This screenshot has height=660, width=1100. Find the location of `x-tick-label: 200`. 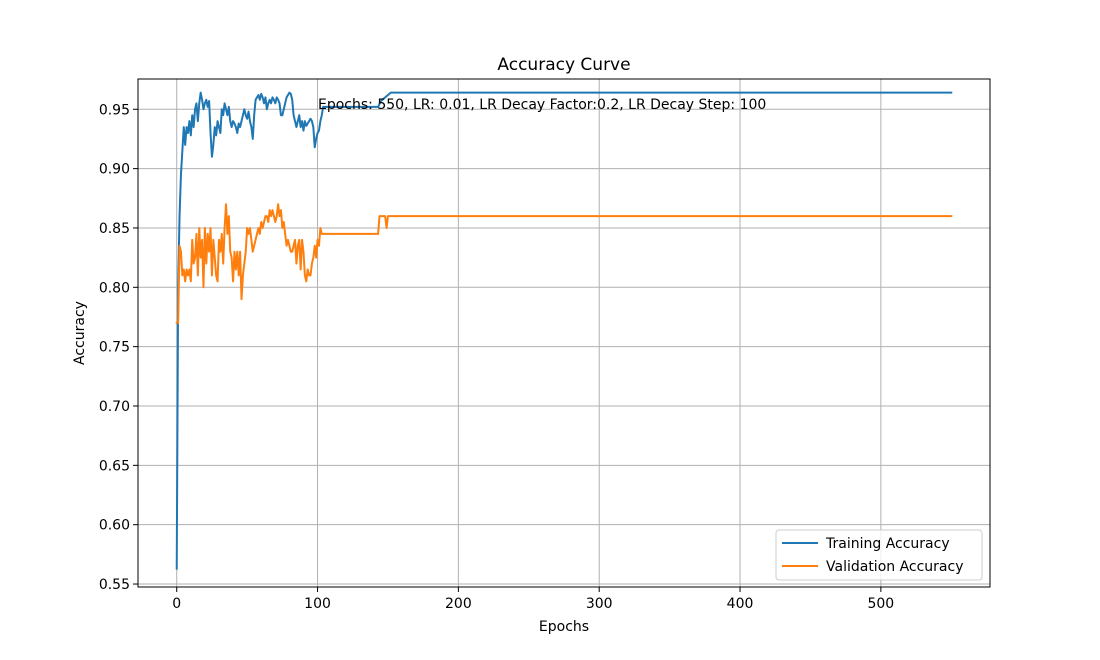

x-tick-label: 200 is located at coordinates (458, 604).